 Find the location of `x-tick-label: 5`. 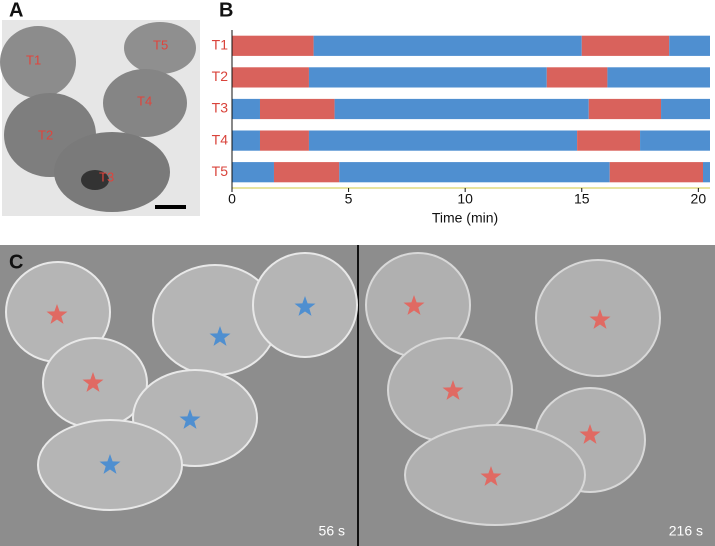

x-tick-label: 5 is located at coordinates (349, 199).